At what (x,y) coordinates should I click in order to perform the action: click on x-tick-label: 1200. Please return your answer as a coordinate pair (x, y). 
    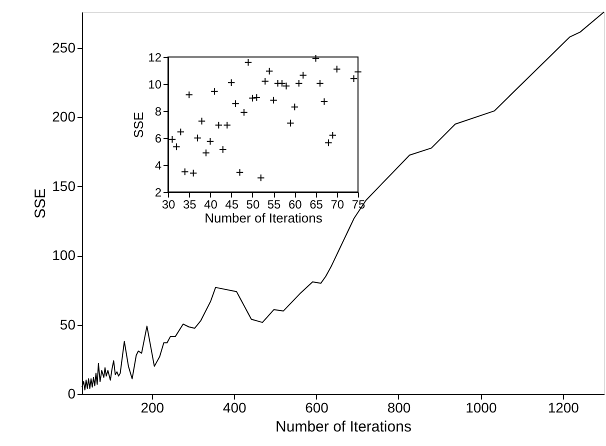
    Looking at the image, I should click on (564, 408).